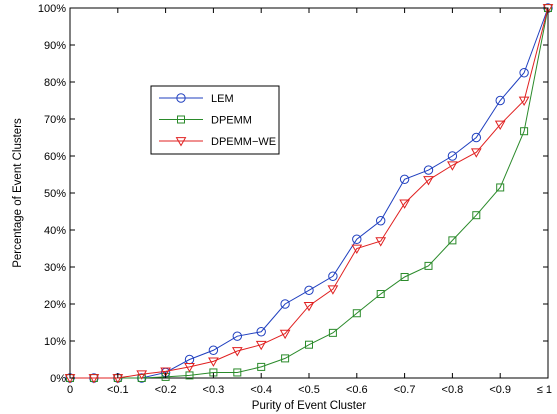 The image size is (557, 414). Describe the element at coordinates (544, 390) in the screenshot. I see `x-tick-label: ≤ 1` at that location.